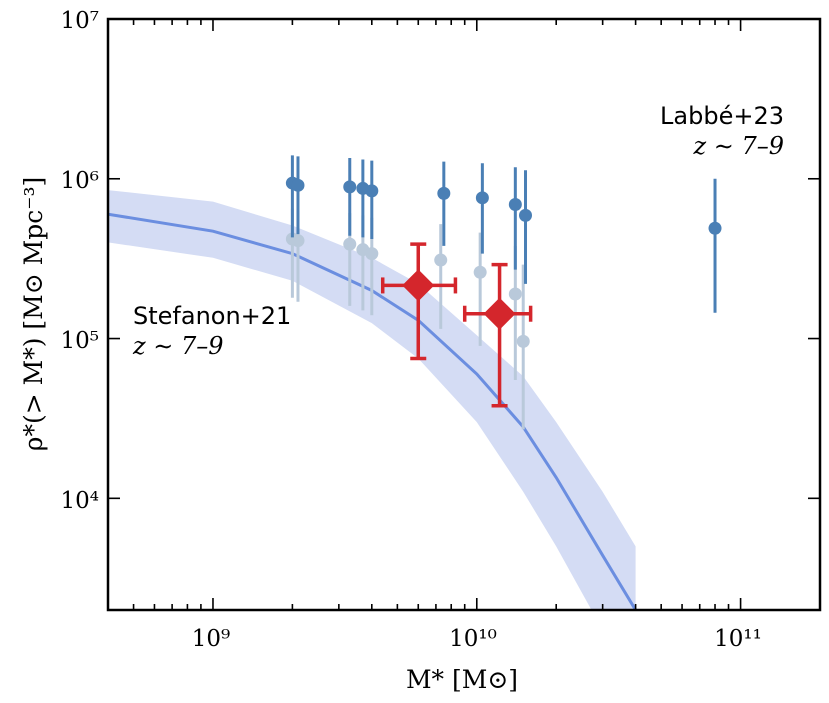 Image resolution: width=829 pixels, height=703 pixels. Describe the element at coordinates (80, 21) in the screenshot. I see `y-tick-label-1e7: 10⁷` at that location.